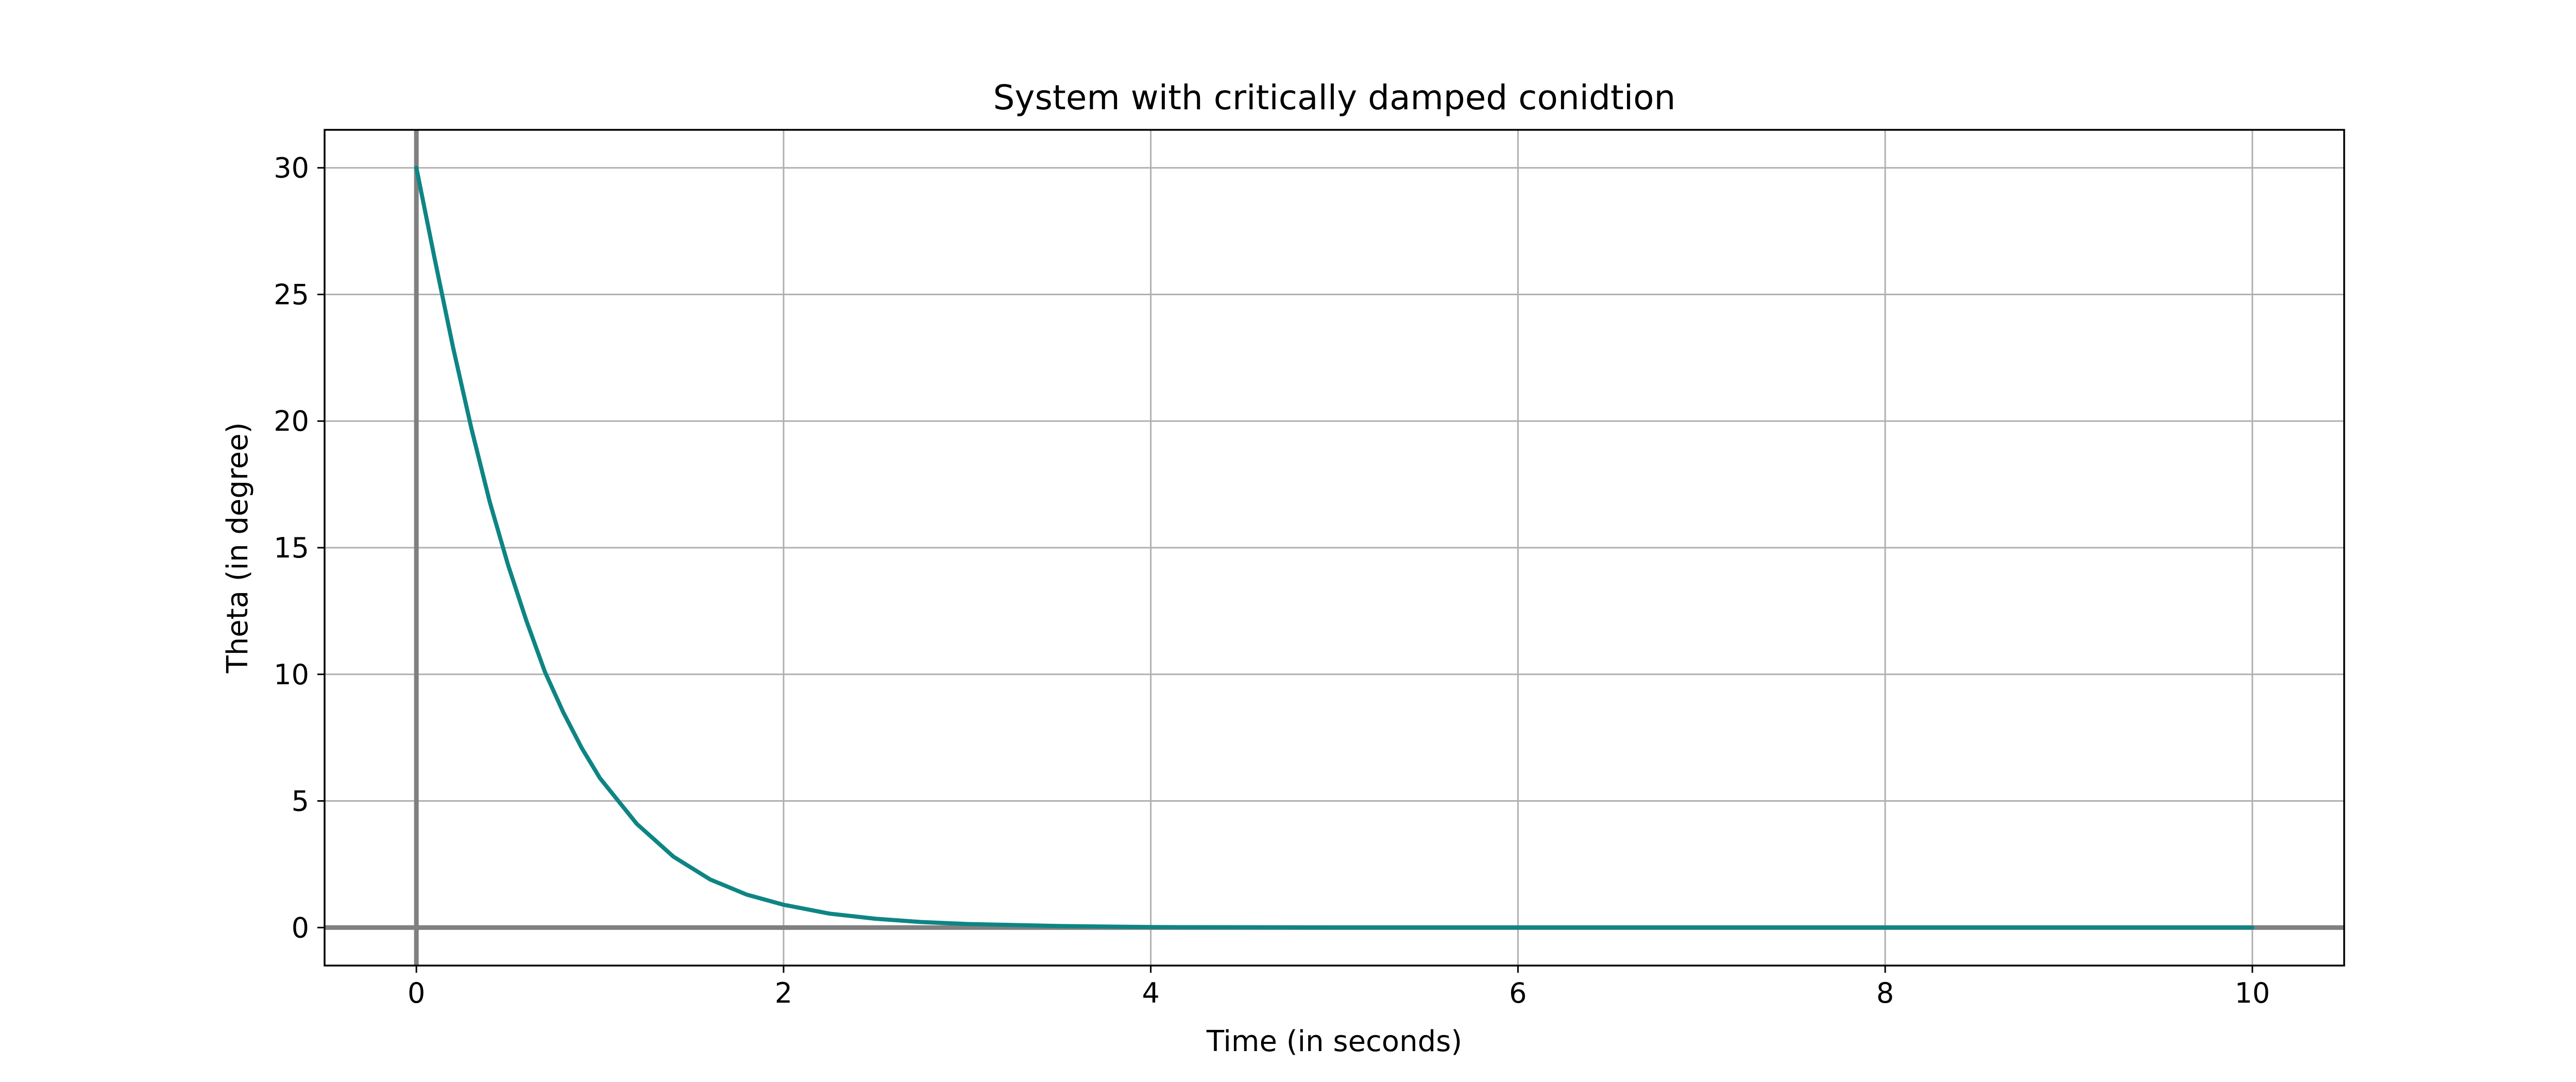 Image resolution: width=2576 pixels, height=1082 pixels. What do you see at coordinates (300, 801) in the screenshot?
I see `y-tick-label: 5` at bounding box center [300, 801].